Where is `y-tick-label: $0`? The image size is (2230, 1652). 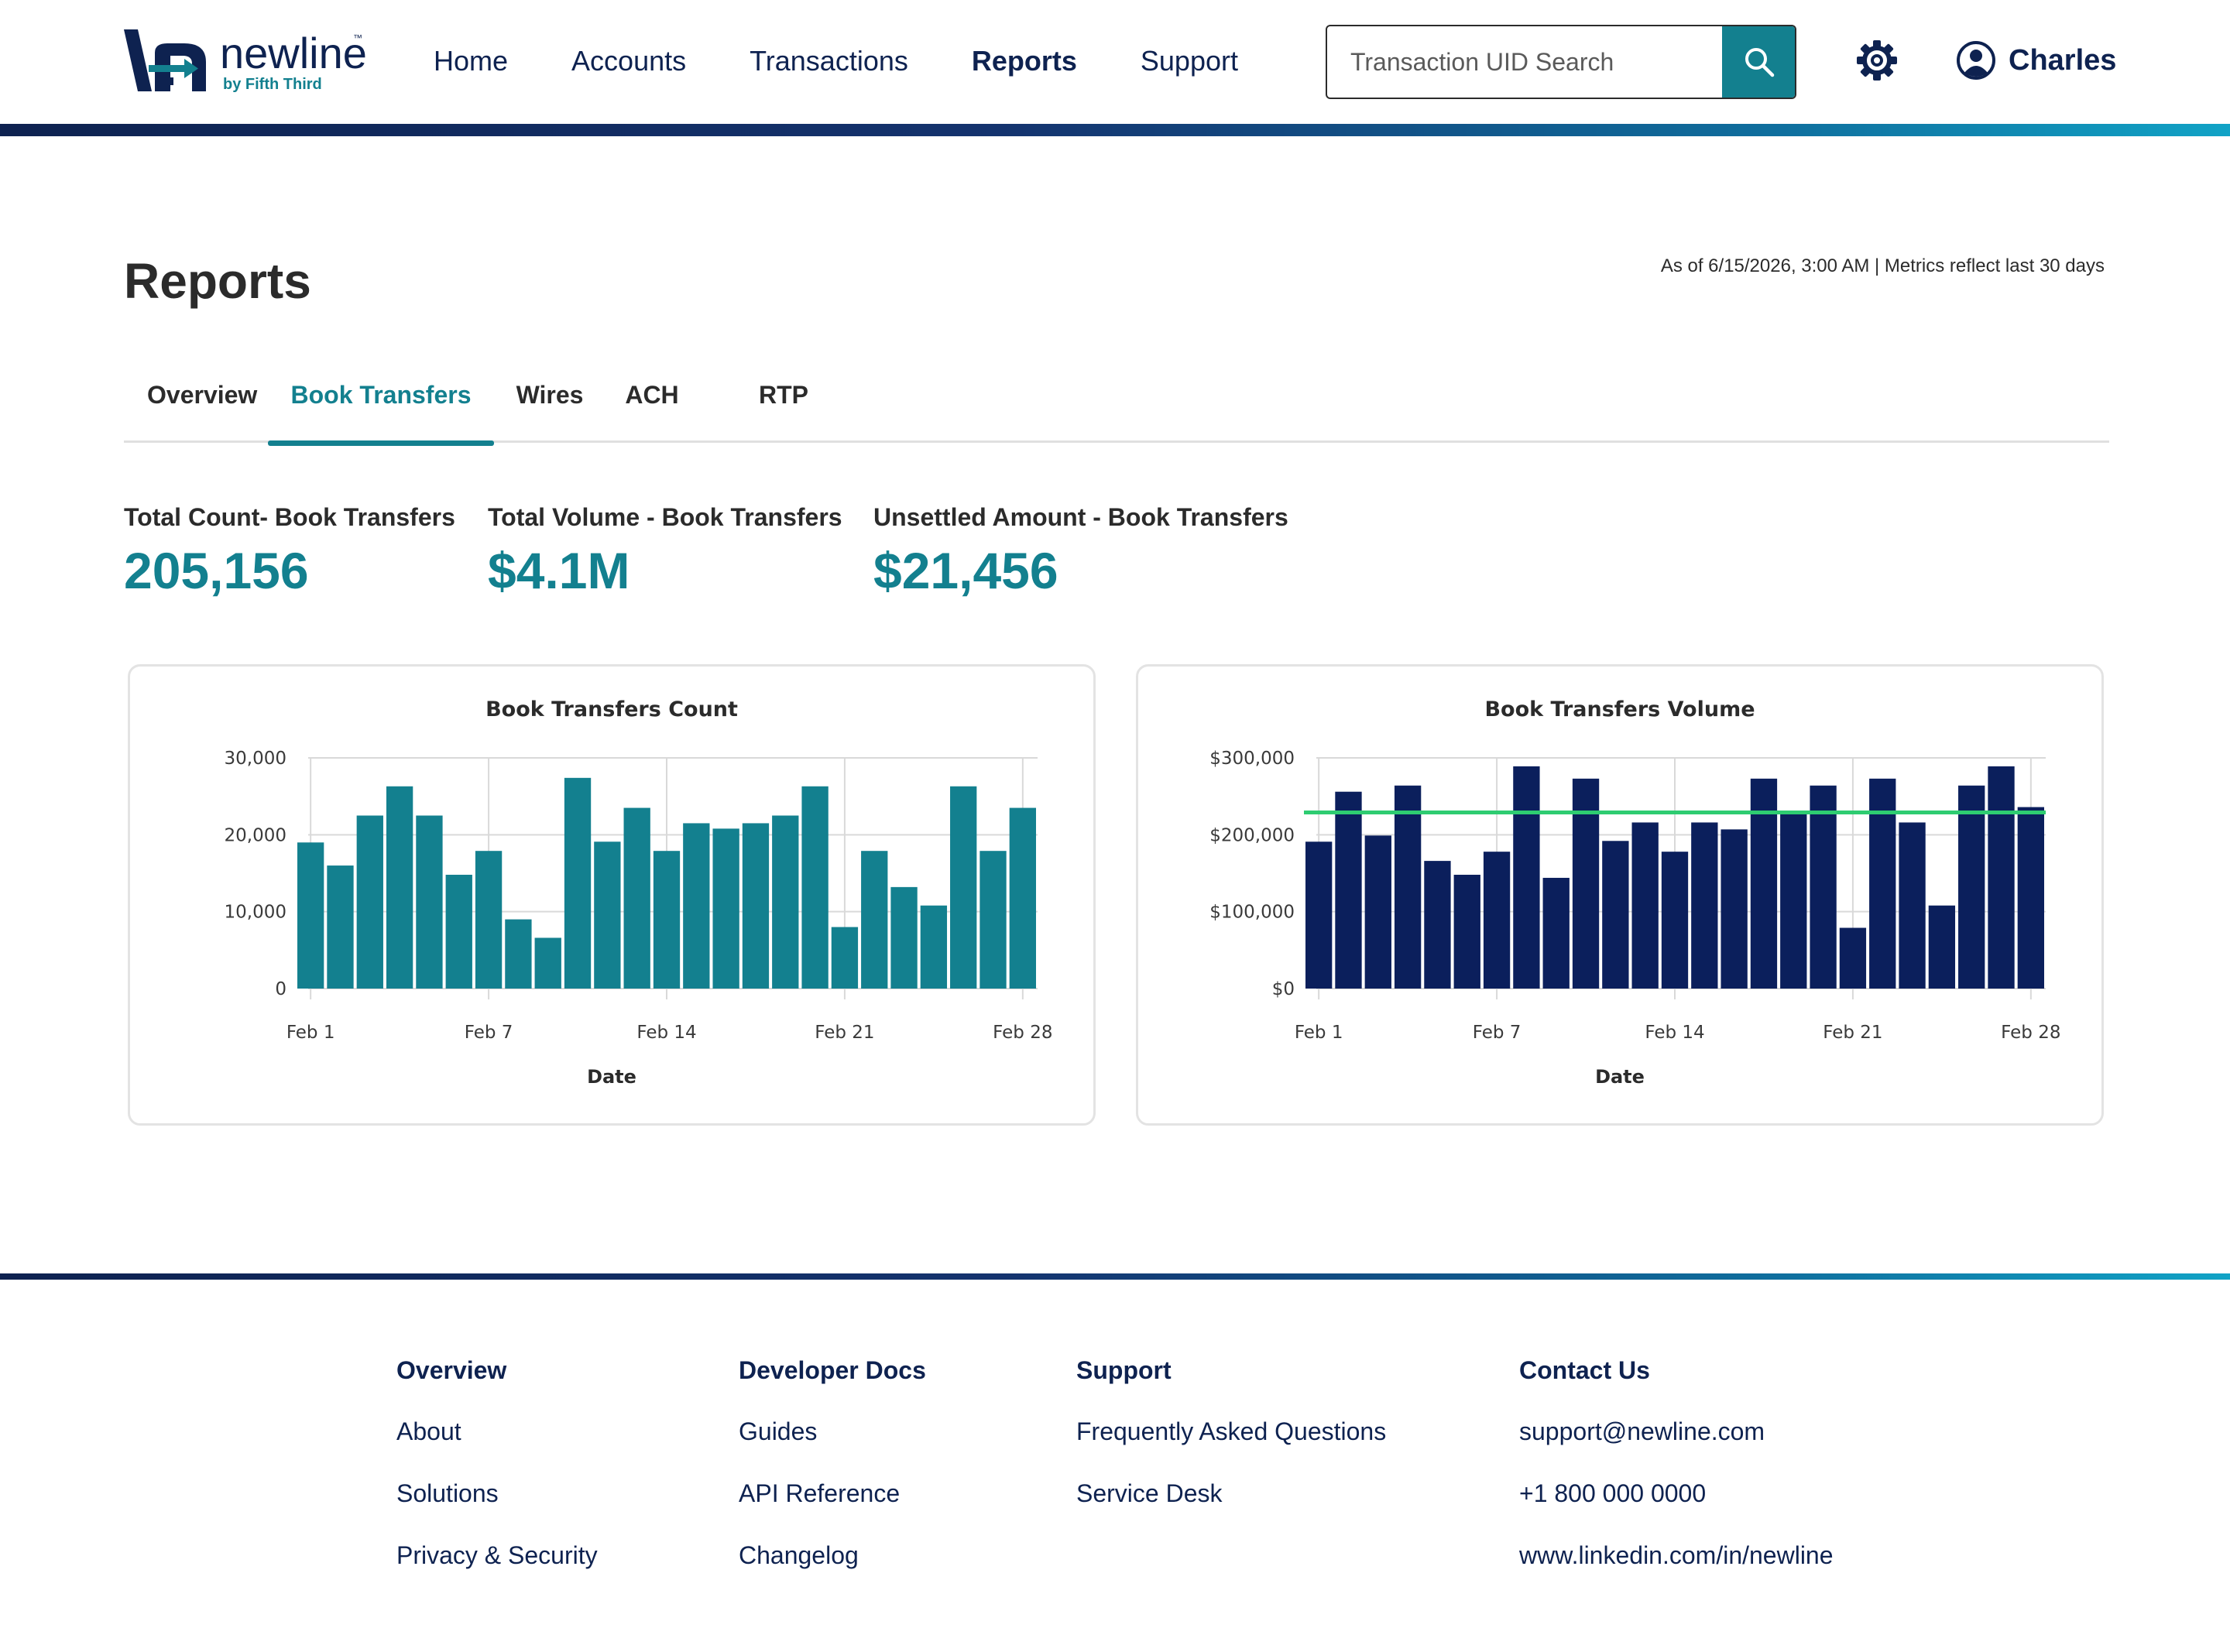 y-tick-label: $0 is located at coordinates (1283, 989).